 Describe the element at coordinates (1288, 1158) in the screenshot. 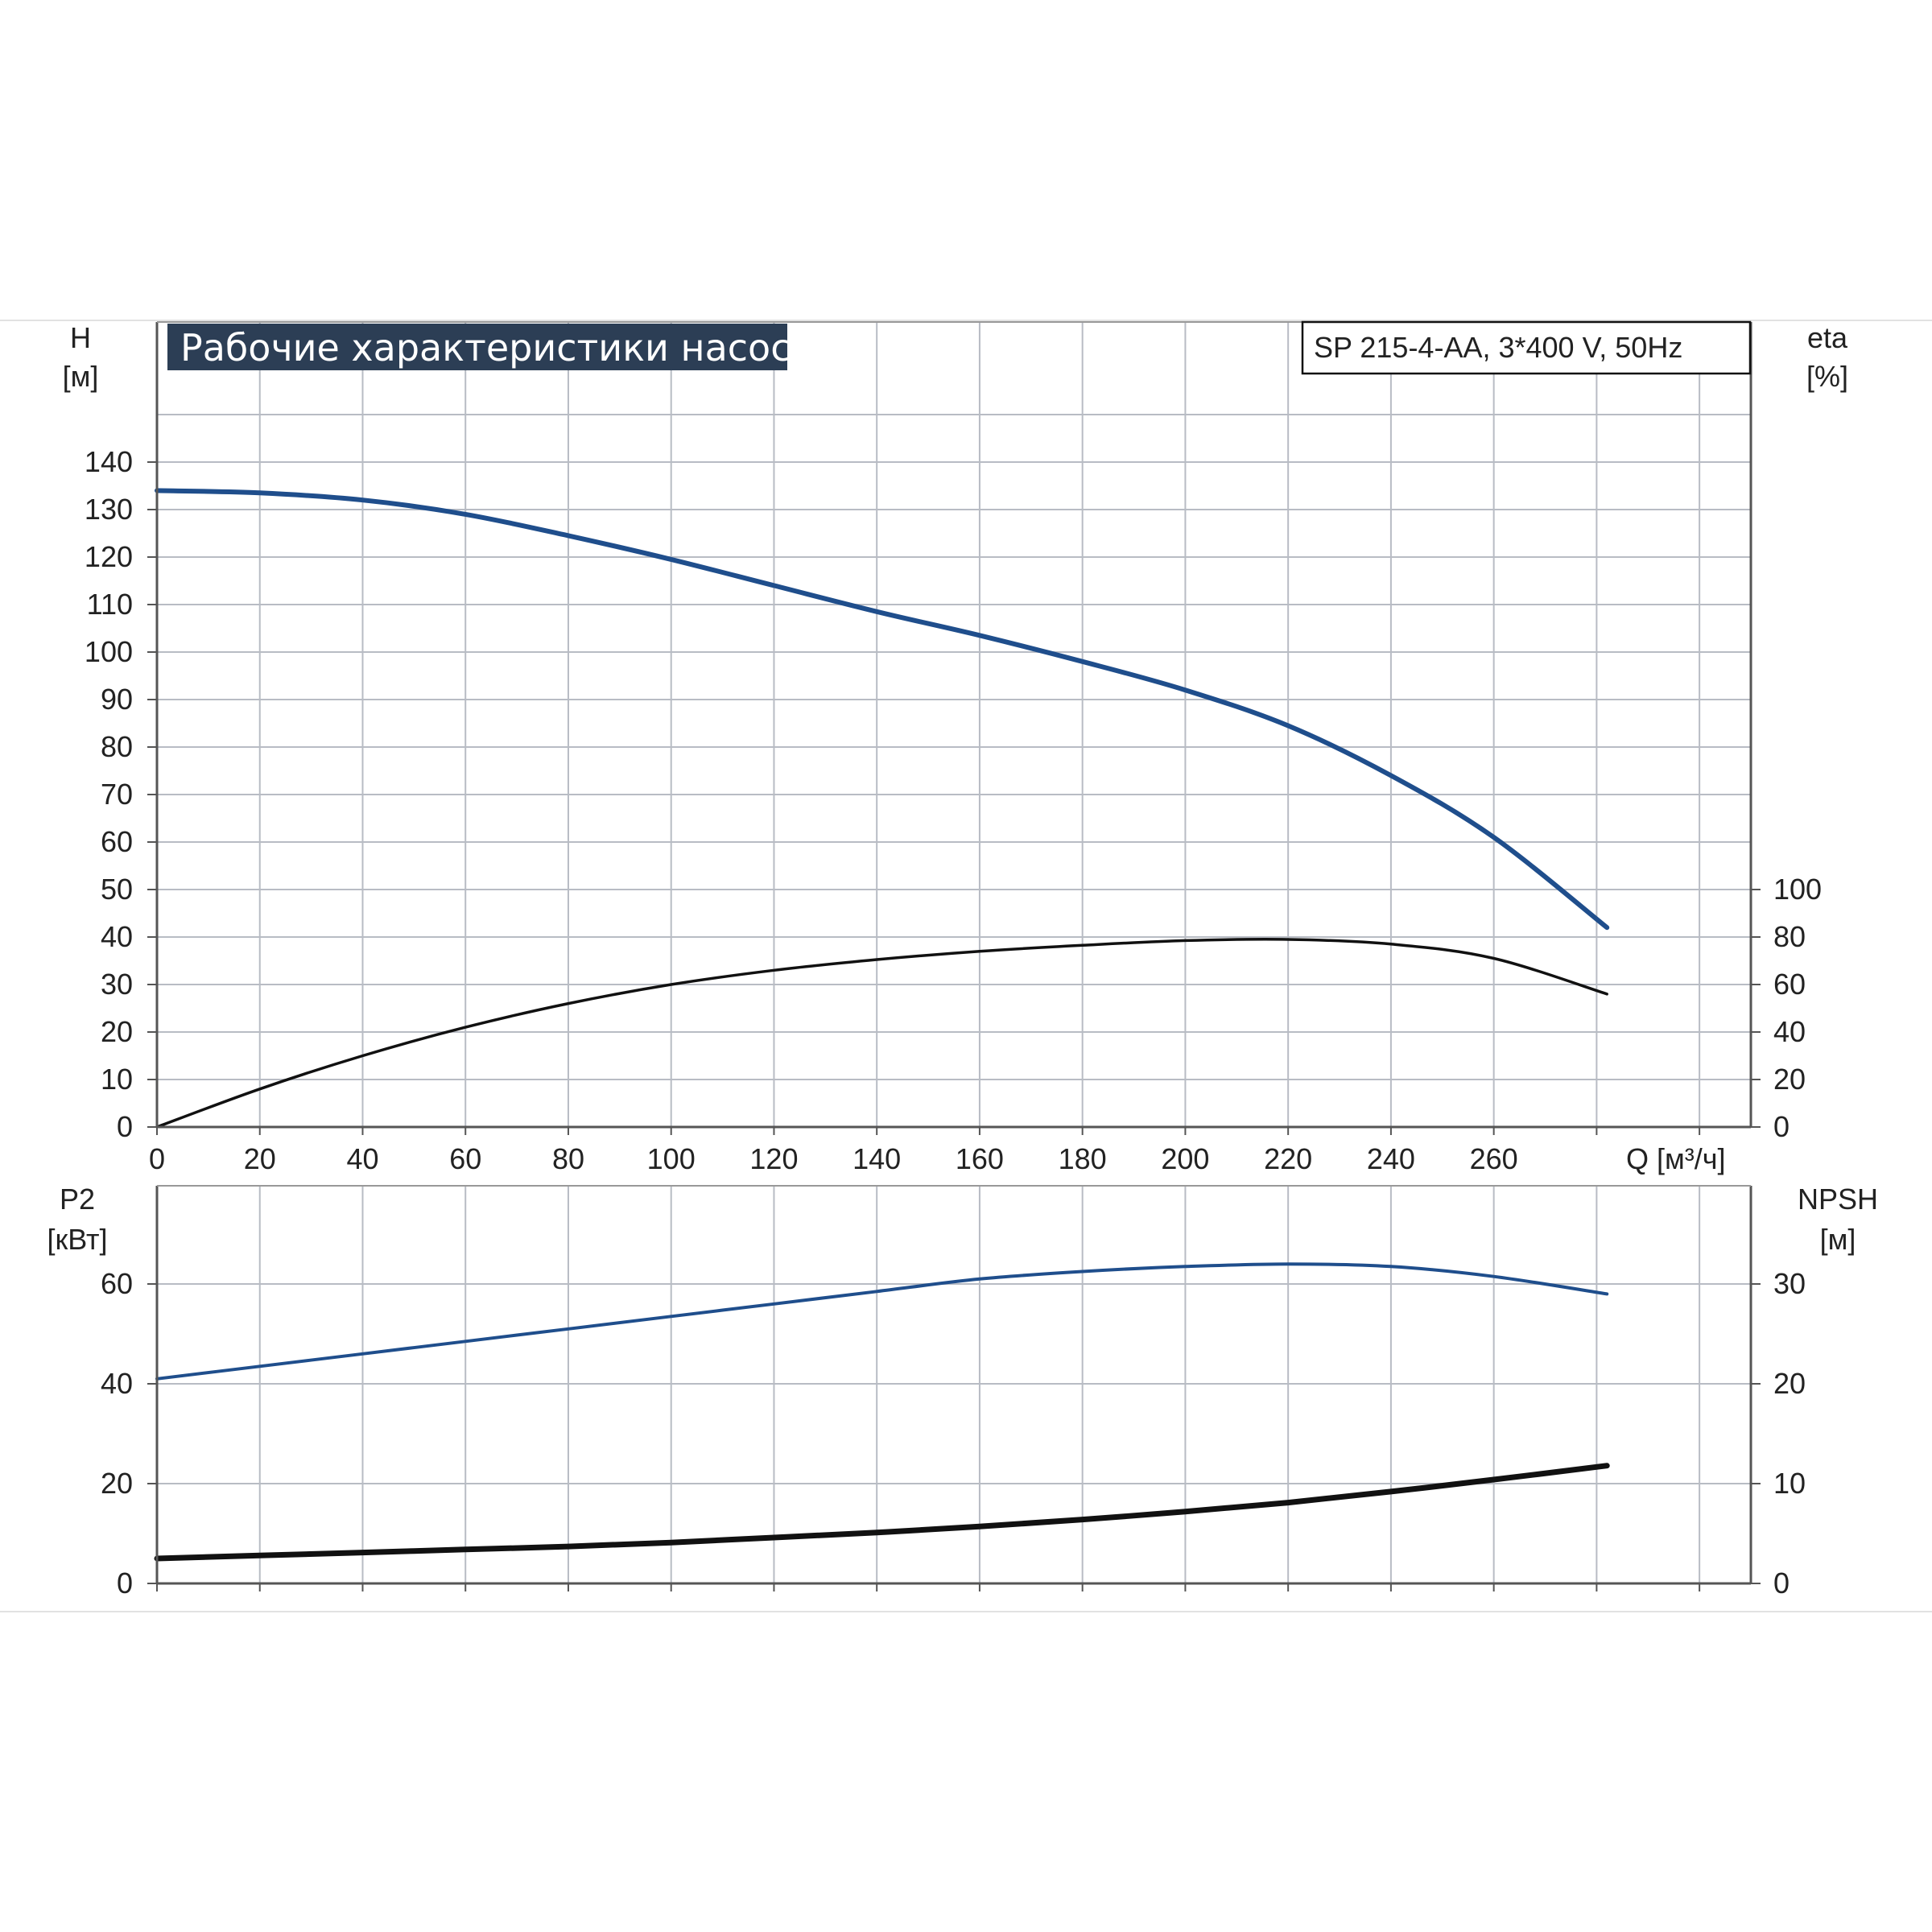

I see `x-tick-label: 220` at that location.